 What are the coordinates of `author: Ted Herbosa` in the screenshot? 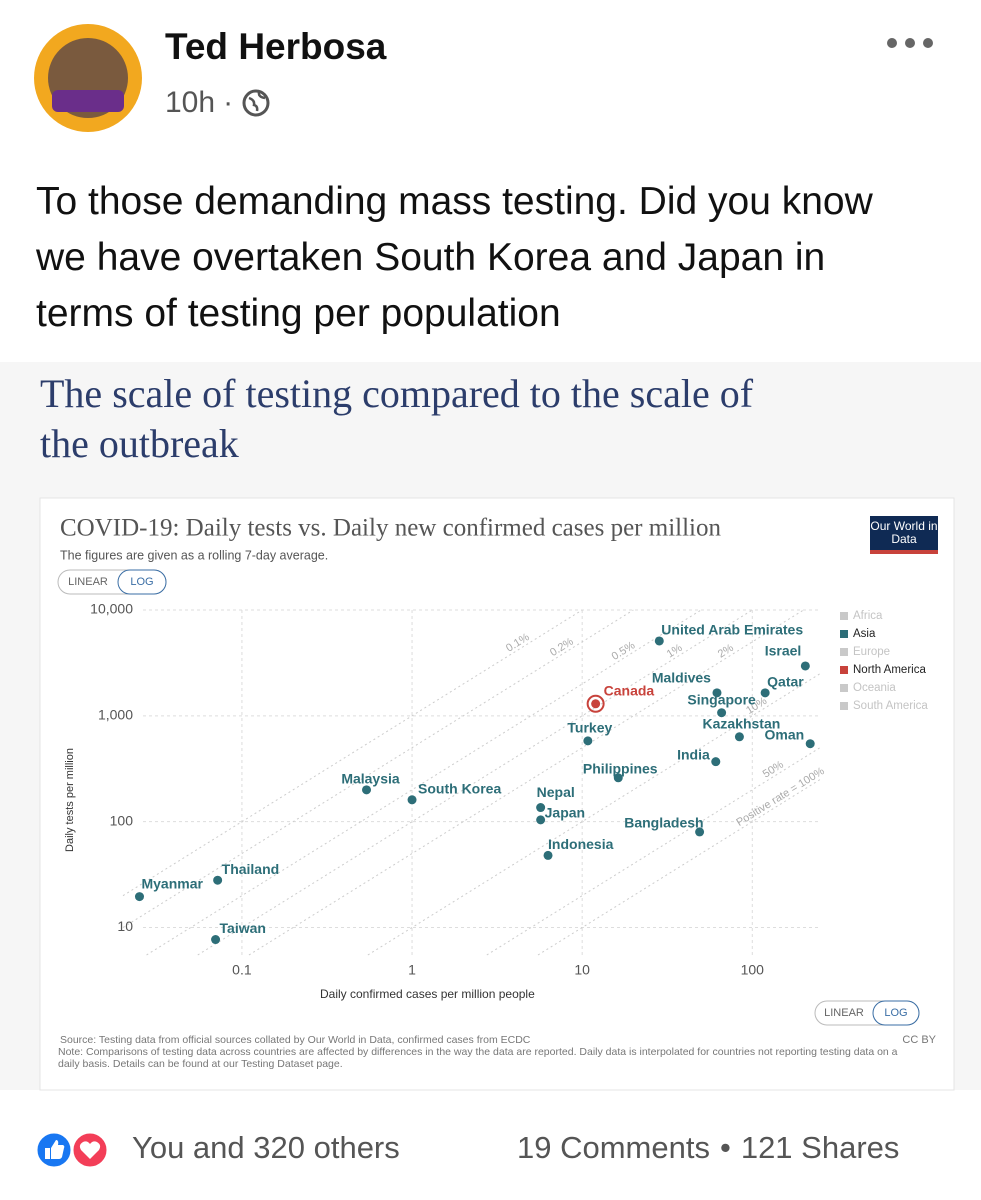 It's located at (276, 46).